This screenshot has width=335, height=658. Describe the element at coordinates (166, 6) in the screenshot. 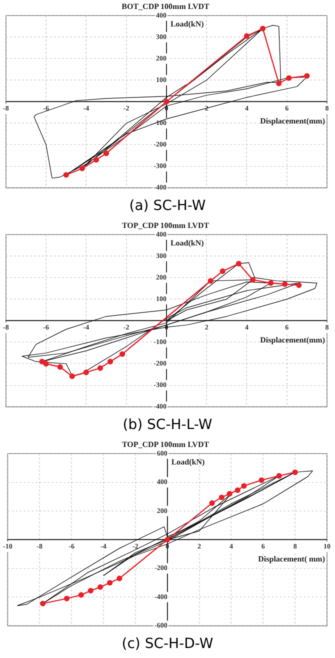

I see `chart-title: BOT_CDP 100mm LVDT` at that location.